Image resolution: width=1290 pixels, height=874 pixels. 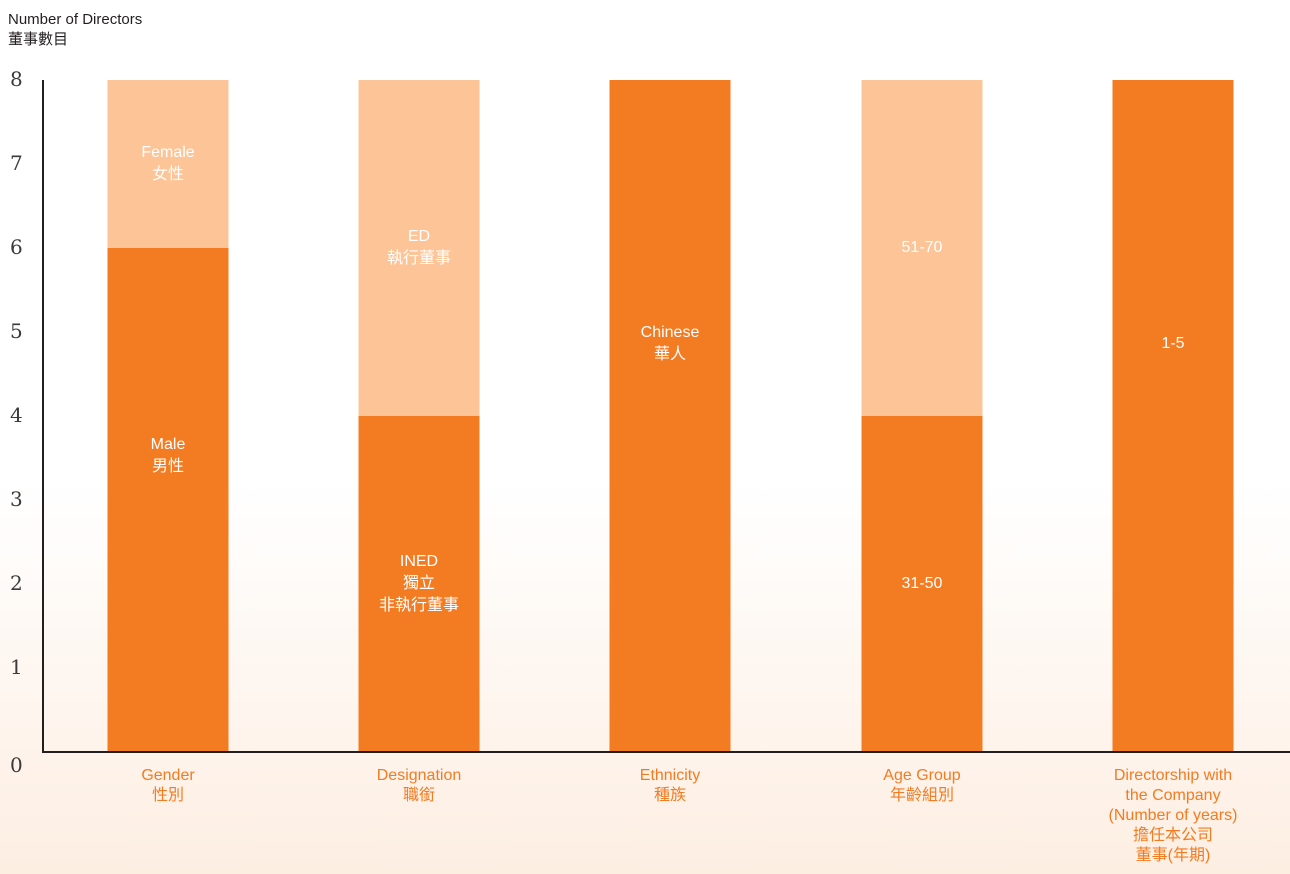 What do you see at coordinates (16, 499) in the screenshot?
I see `y-tick-label: 3` at bounding box center [16, 499].